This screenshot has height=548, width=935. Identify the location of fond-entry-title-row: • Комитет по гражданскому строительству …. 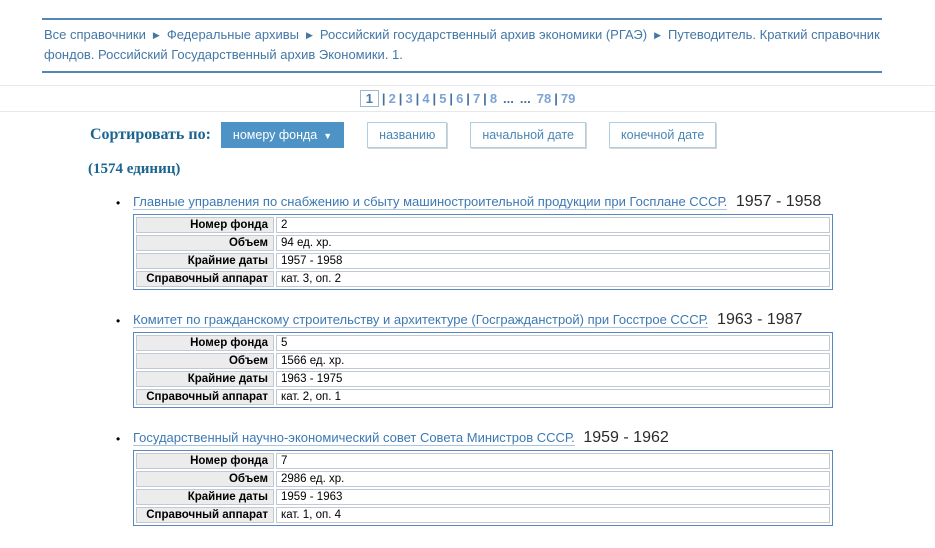
(525, 320).